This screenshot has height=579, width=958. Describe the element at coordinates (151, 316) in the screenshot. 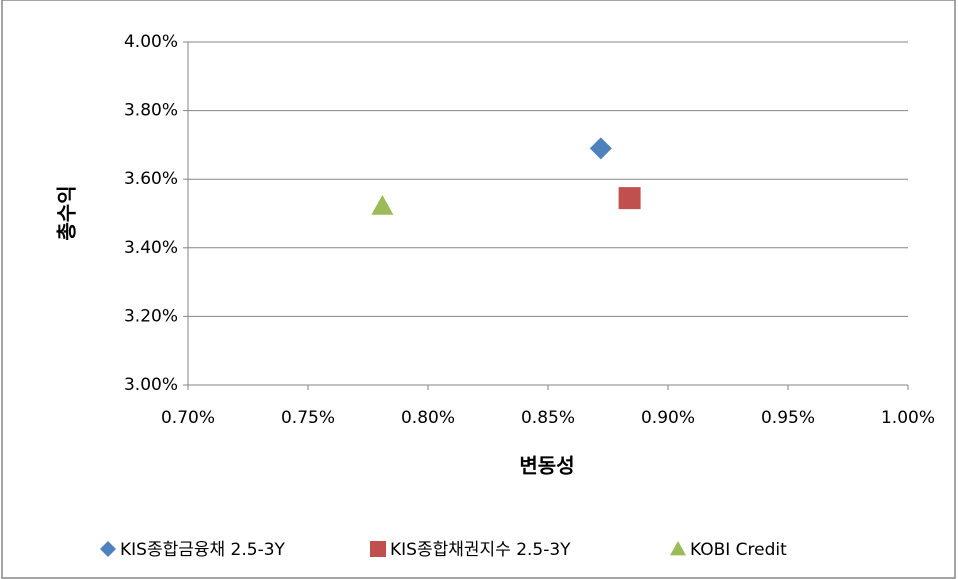

I see `y-tick-label: 3.20%` at that location.